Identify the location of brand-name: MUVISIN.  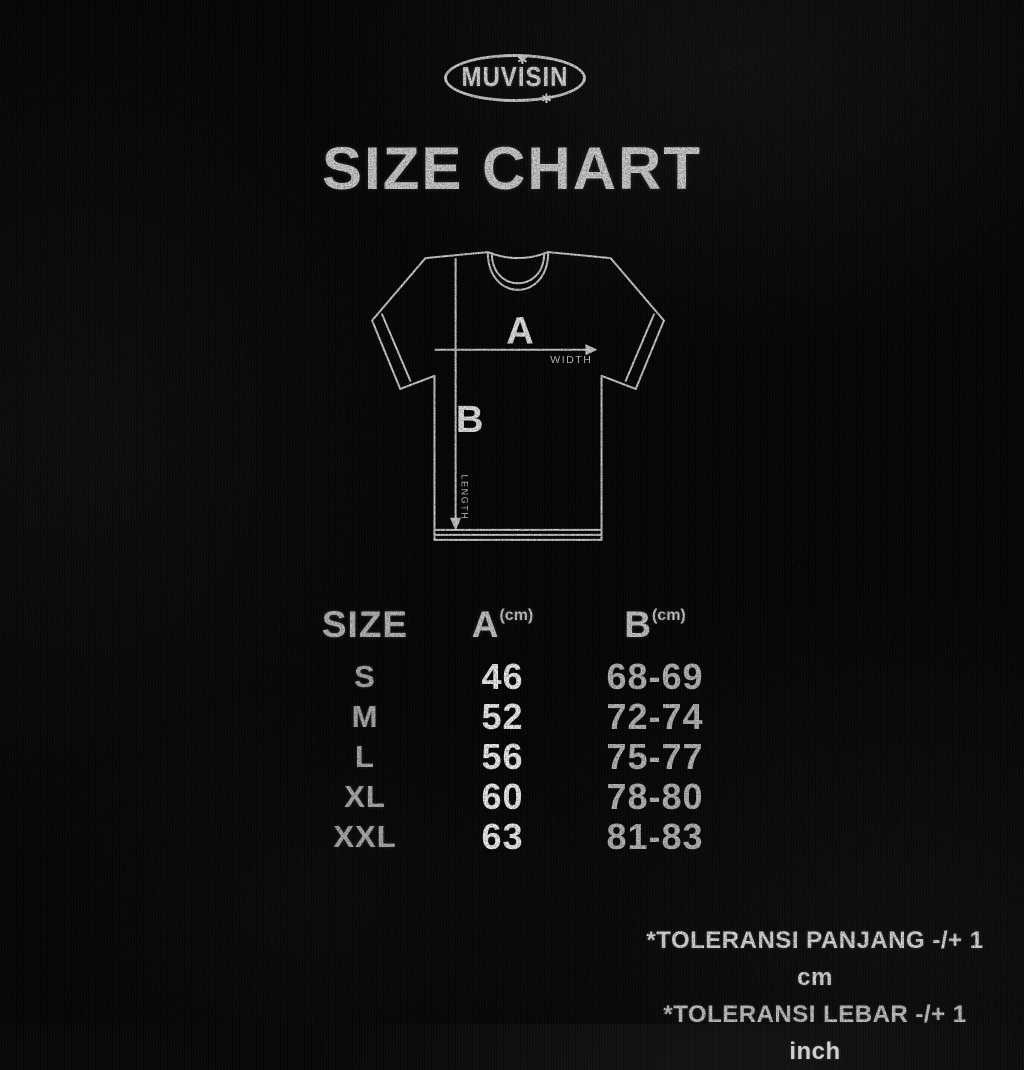
(515, 77).